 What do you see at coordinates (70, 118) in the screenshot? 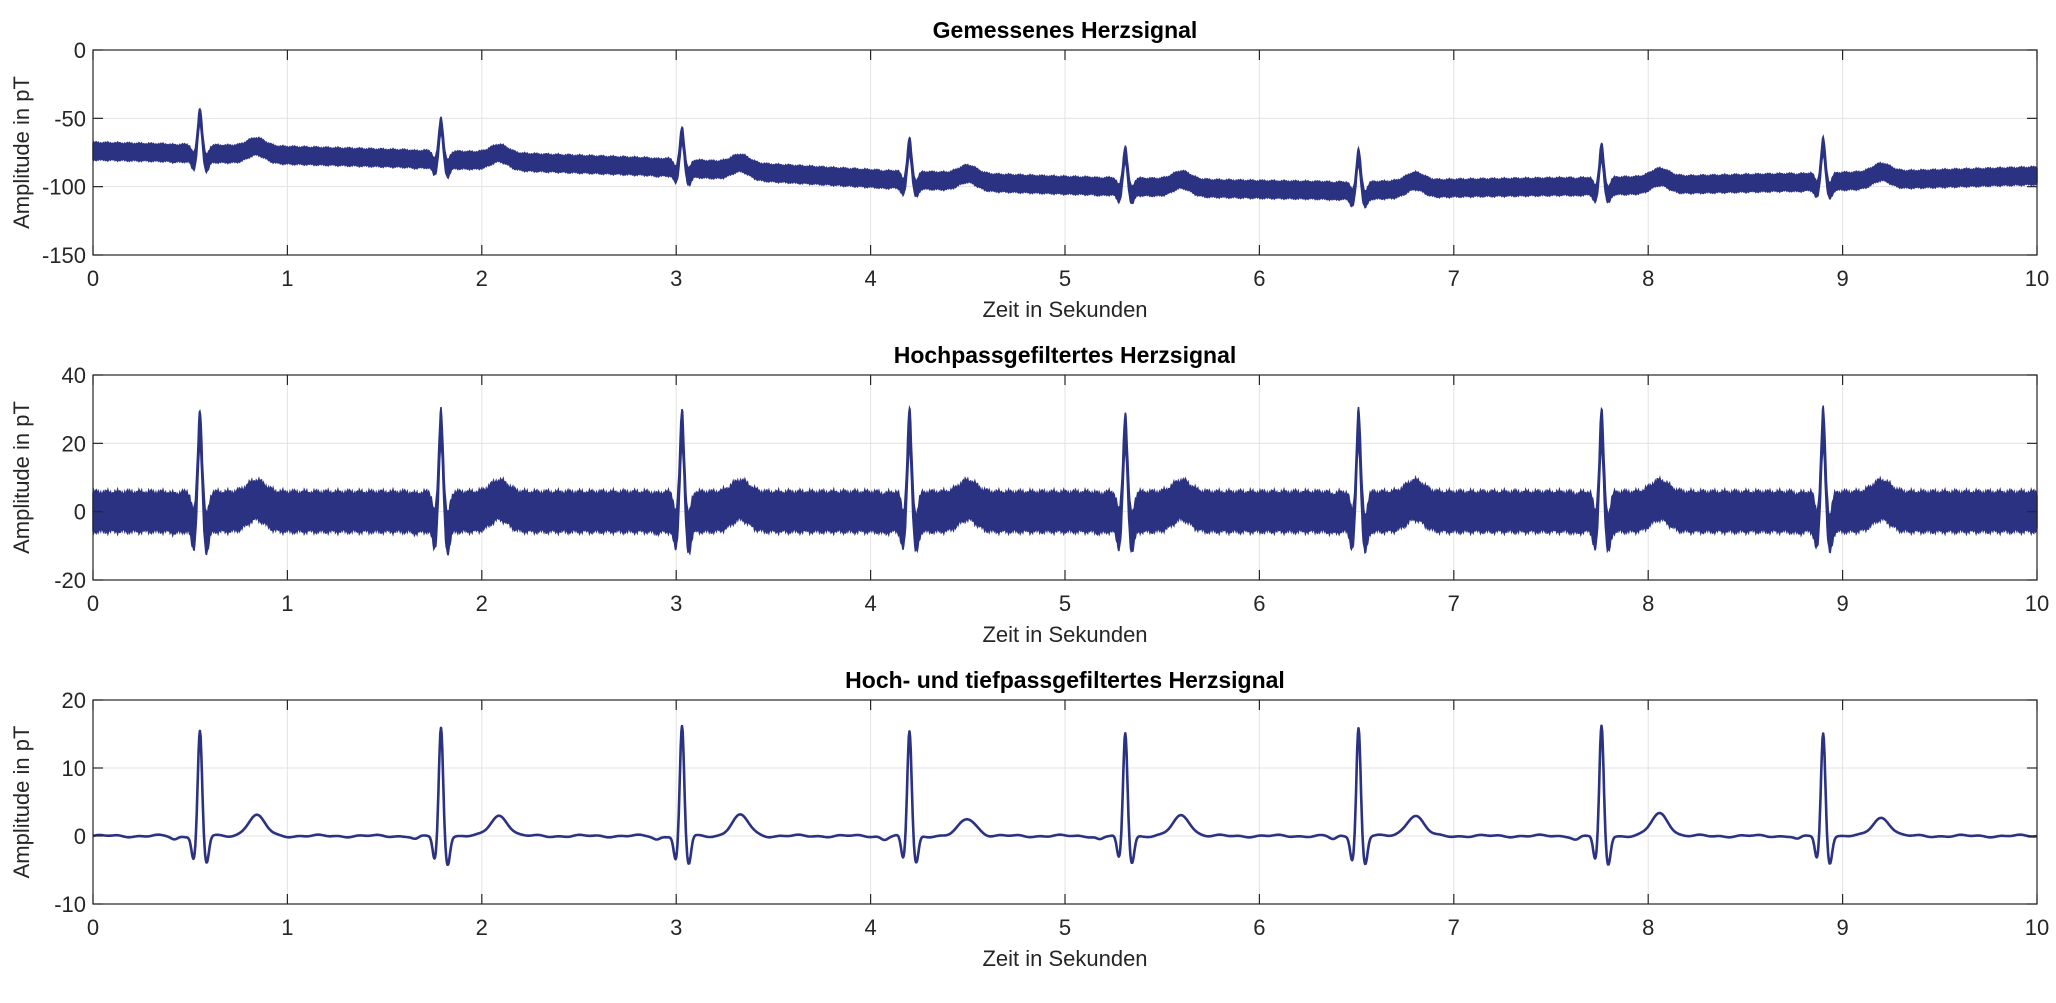
I see `y-tick-label: -50` at bounding box center [70, 118].